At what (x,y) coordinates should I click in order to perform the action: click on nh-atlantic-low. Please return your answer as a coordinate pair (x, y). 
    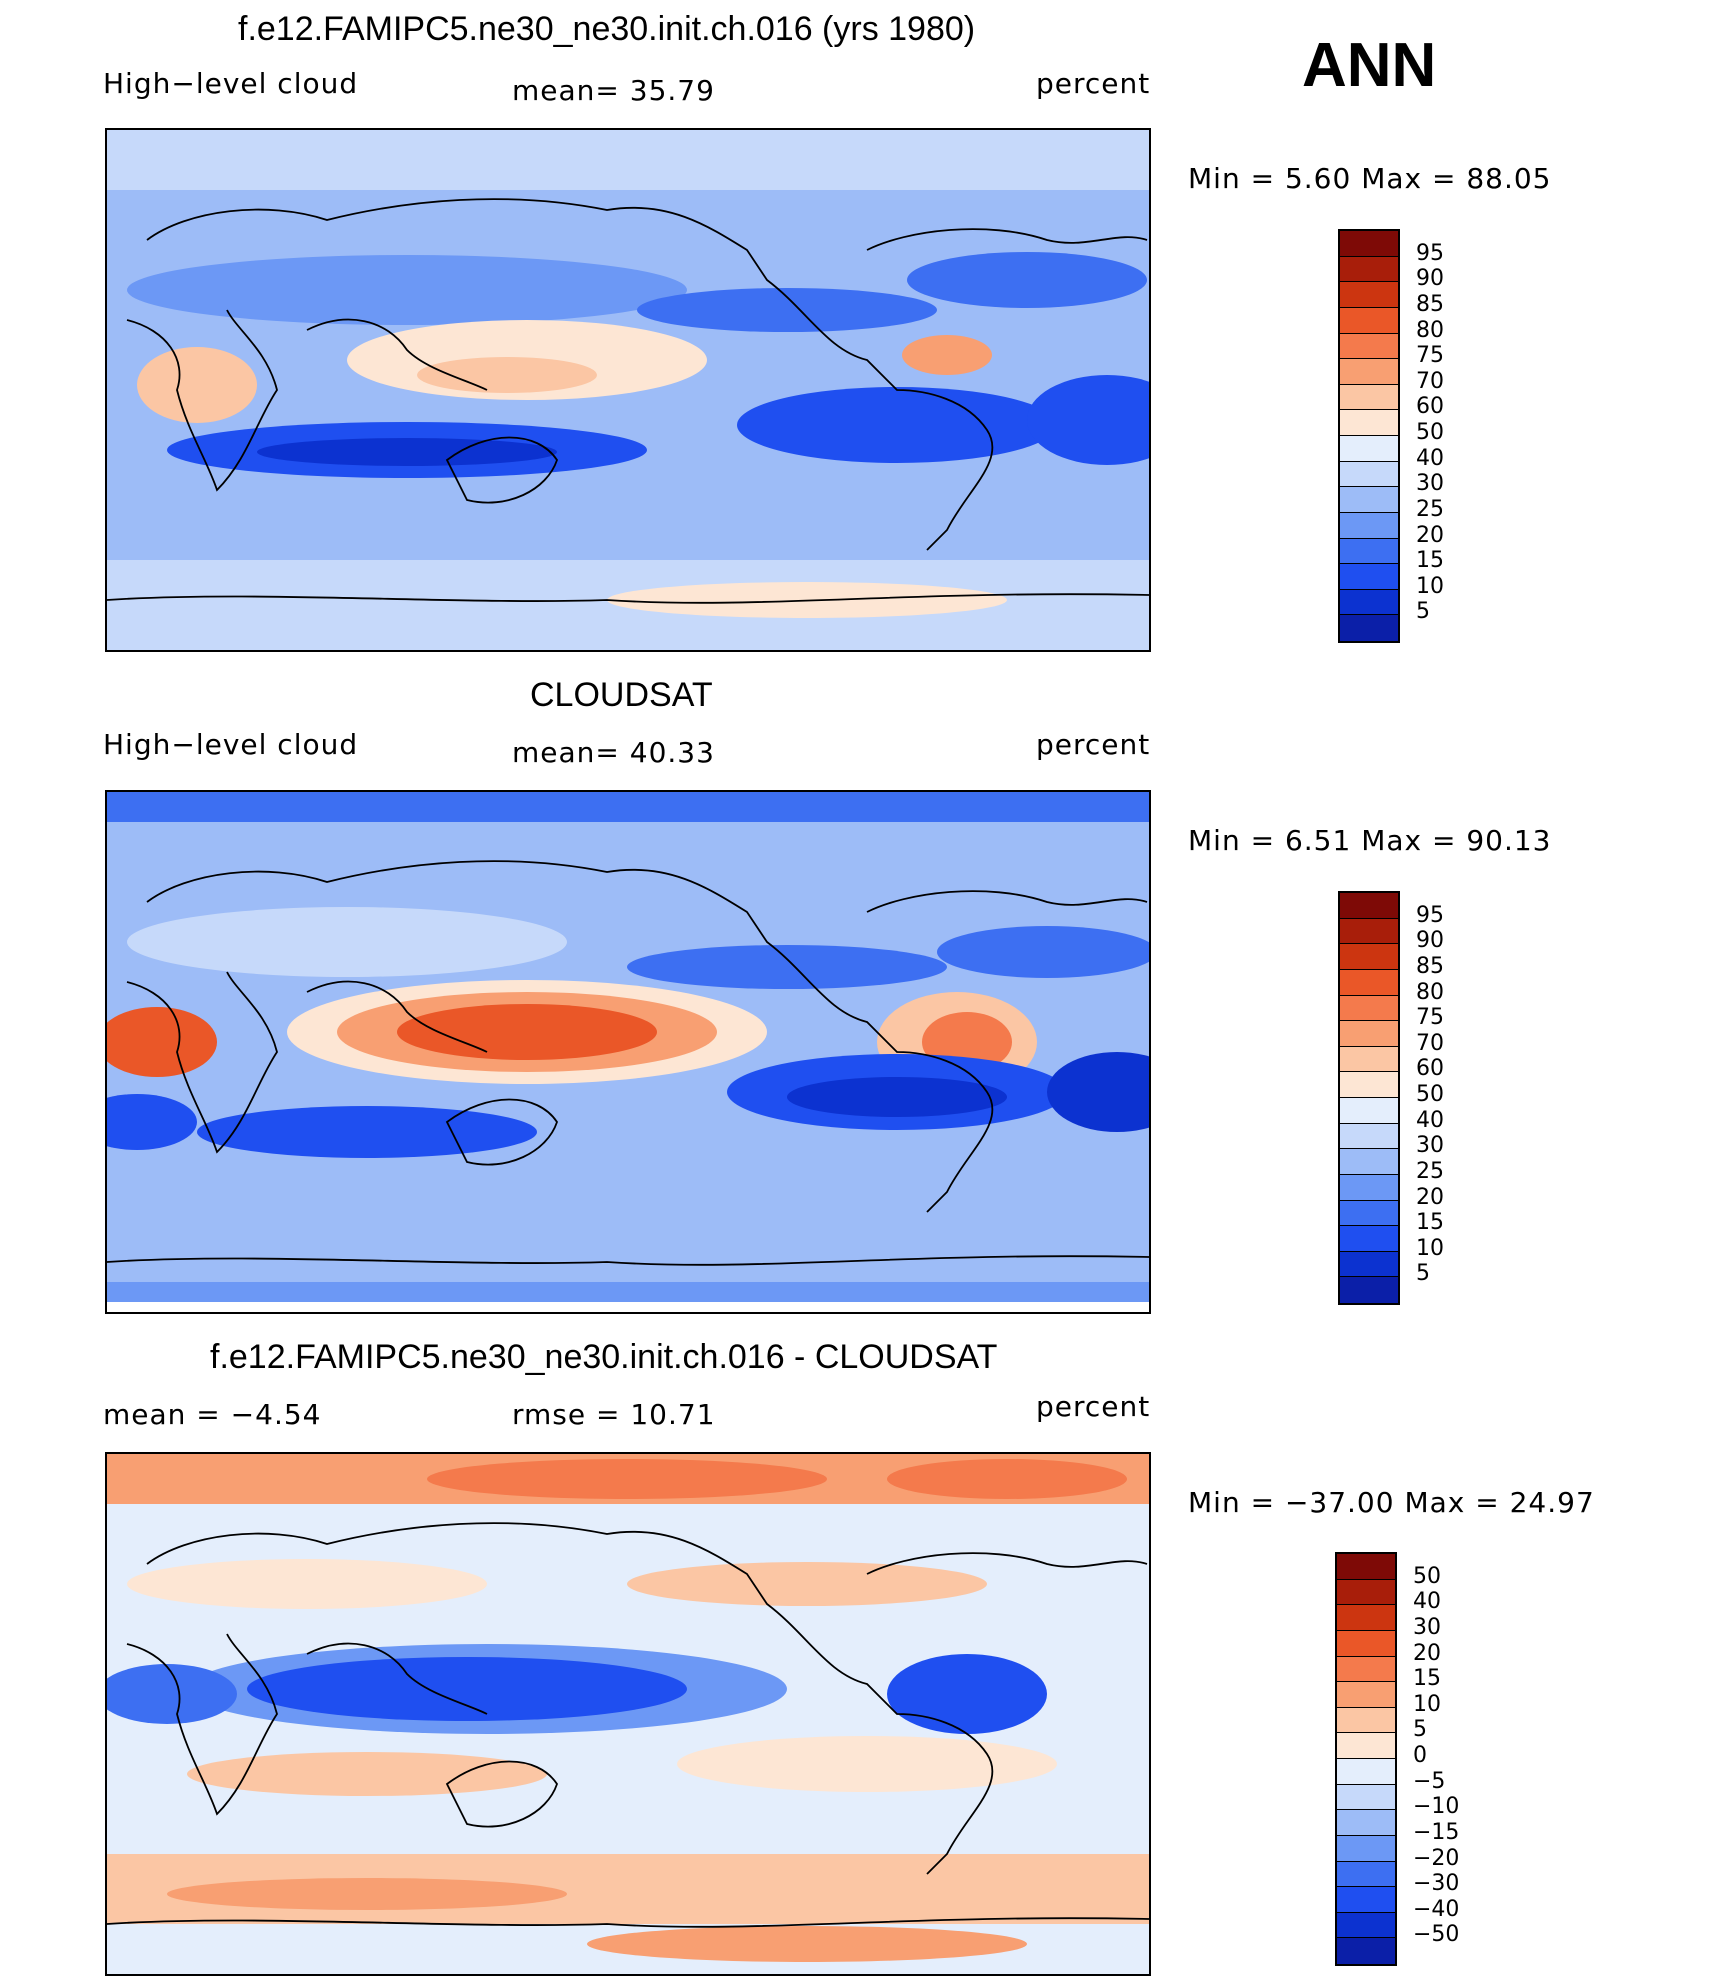
    Looking at the image, I should click on (1027, 280).